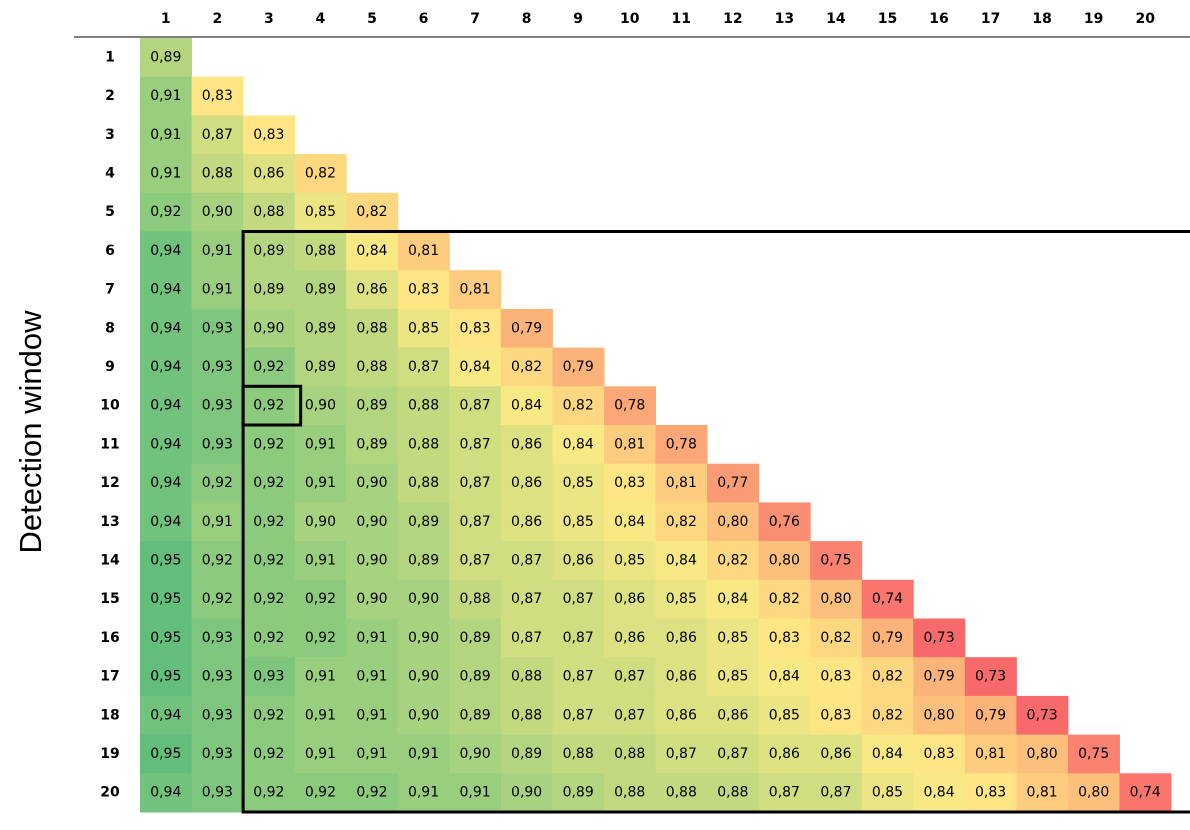 The width and height of the screenshot is (1190, 830). I want to click on cell-r19-c8, so click(526, 754).